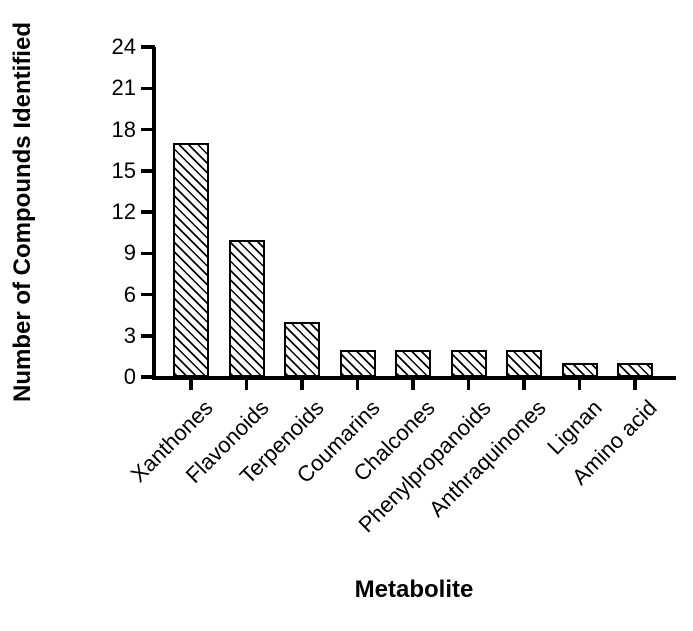 This screenshot has height=631, width=693. Describe the element at coordinates (129, 294) in the screenshot. I see `y-tick-label: 6` at that location.